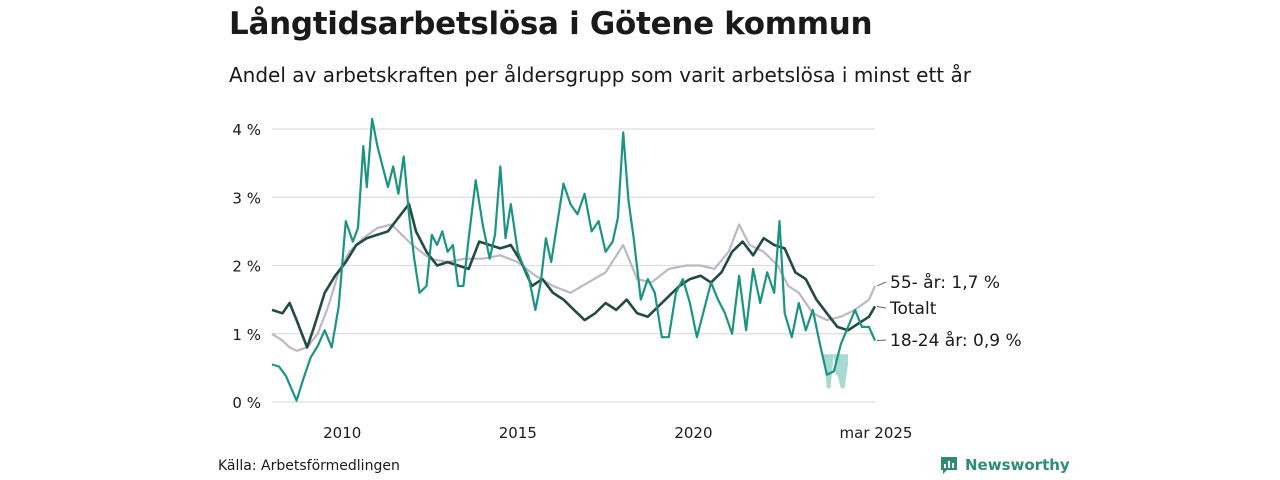 This screenshot has height=480, width=1280. Describe the element at coordinates (342, 433) in the screenshot. I see `x-tick-label: 2010` at that location.